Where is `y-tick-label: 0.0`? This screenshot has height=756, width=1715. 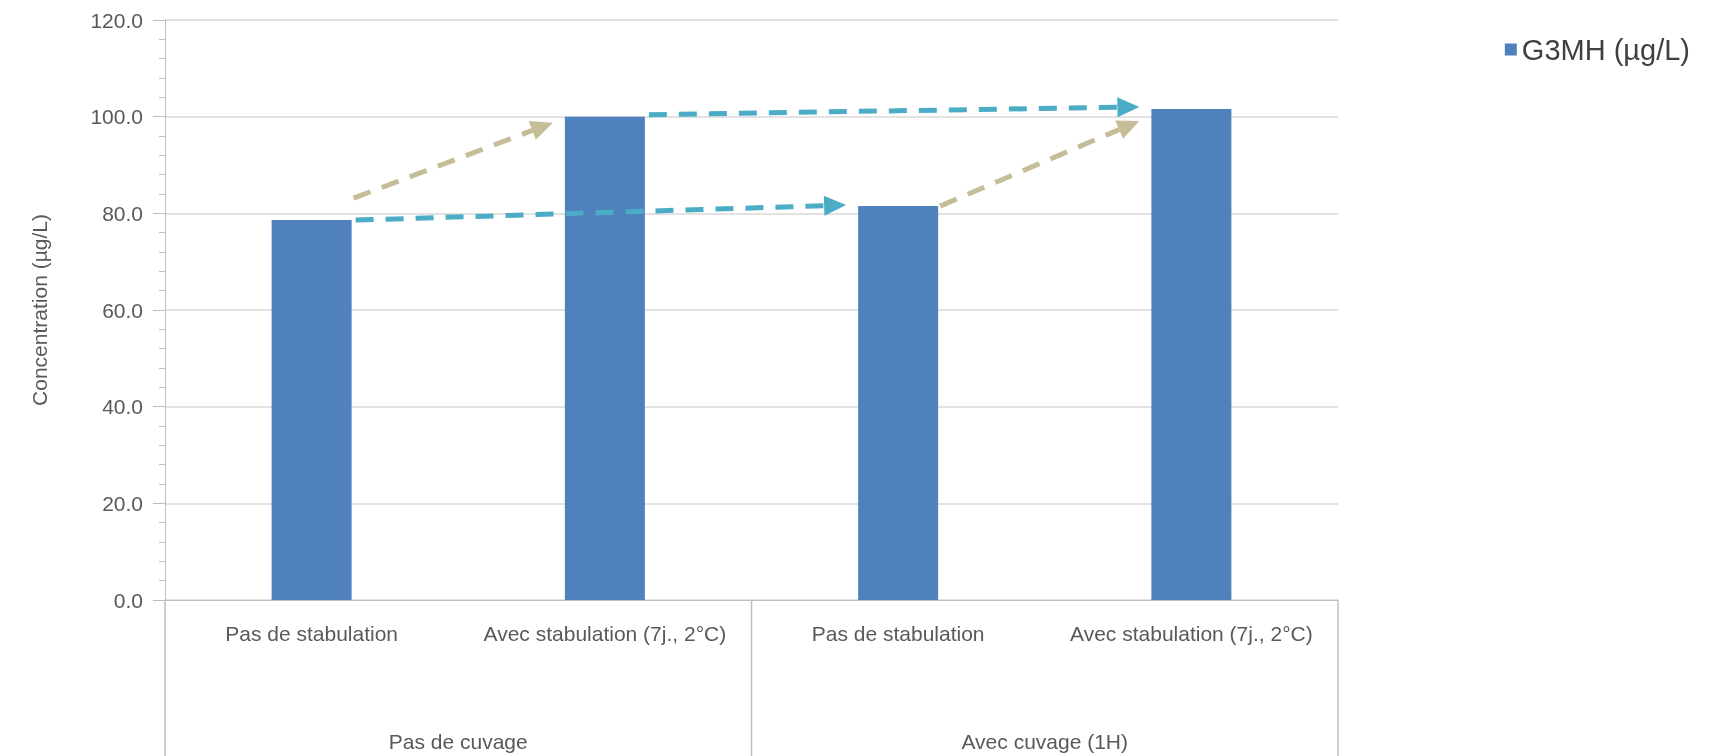
y-tick-label: 0.0 is located at coordinates (128, 600).